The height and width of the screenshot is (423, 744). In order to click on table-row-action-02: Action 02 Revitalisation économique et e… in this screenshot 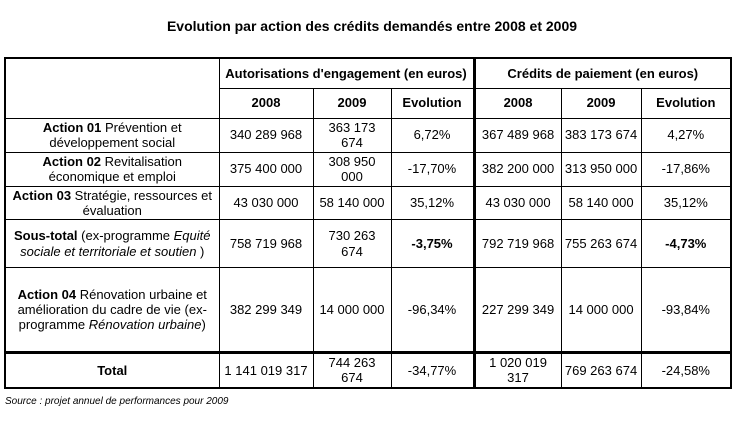, I will do `click(368, 169)`.